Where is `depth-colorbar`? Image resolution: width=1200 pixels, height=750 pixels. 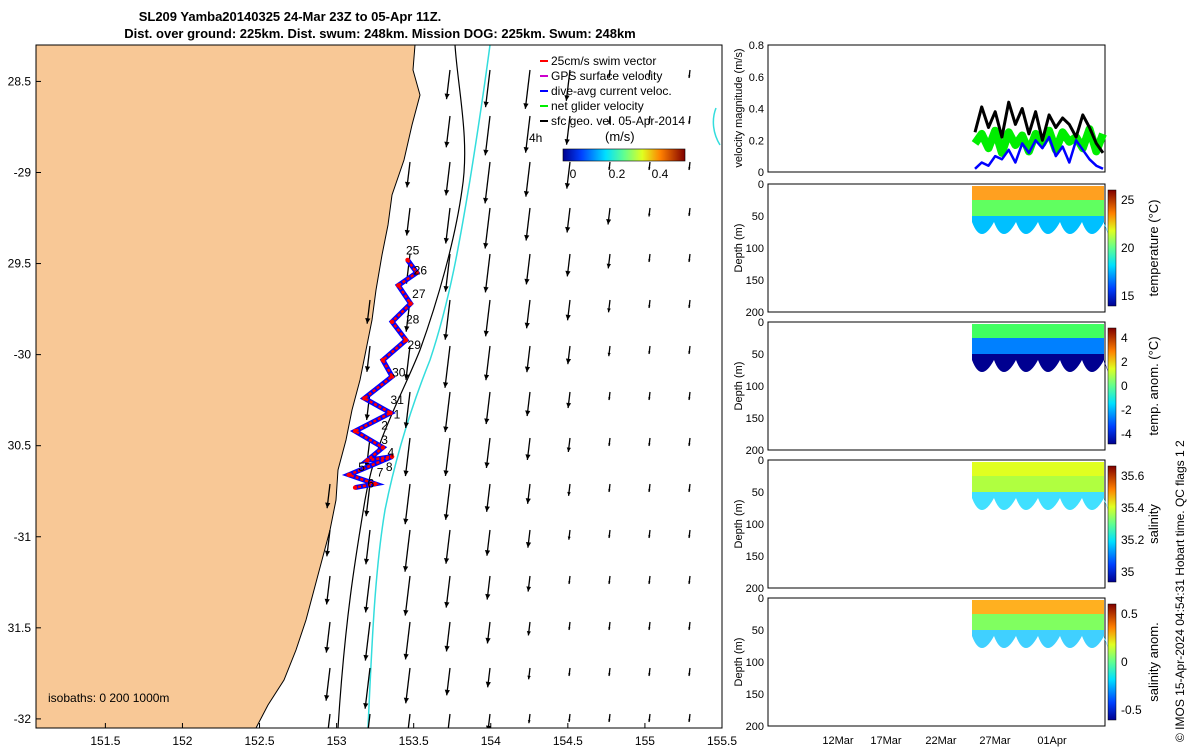 depth-colorbar is located at coordinates (1112, 662).